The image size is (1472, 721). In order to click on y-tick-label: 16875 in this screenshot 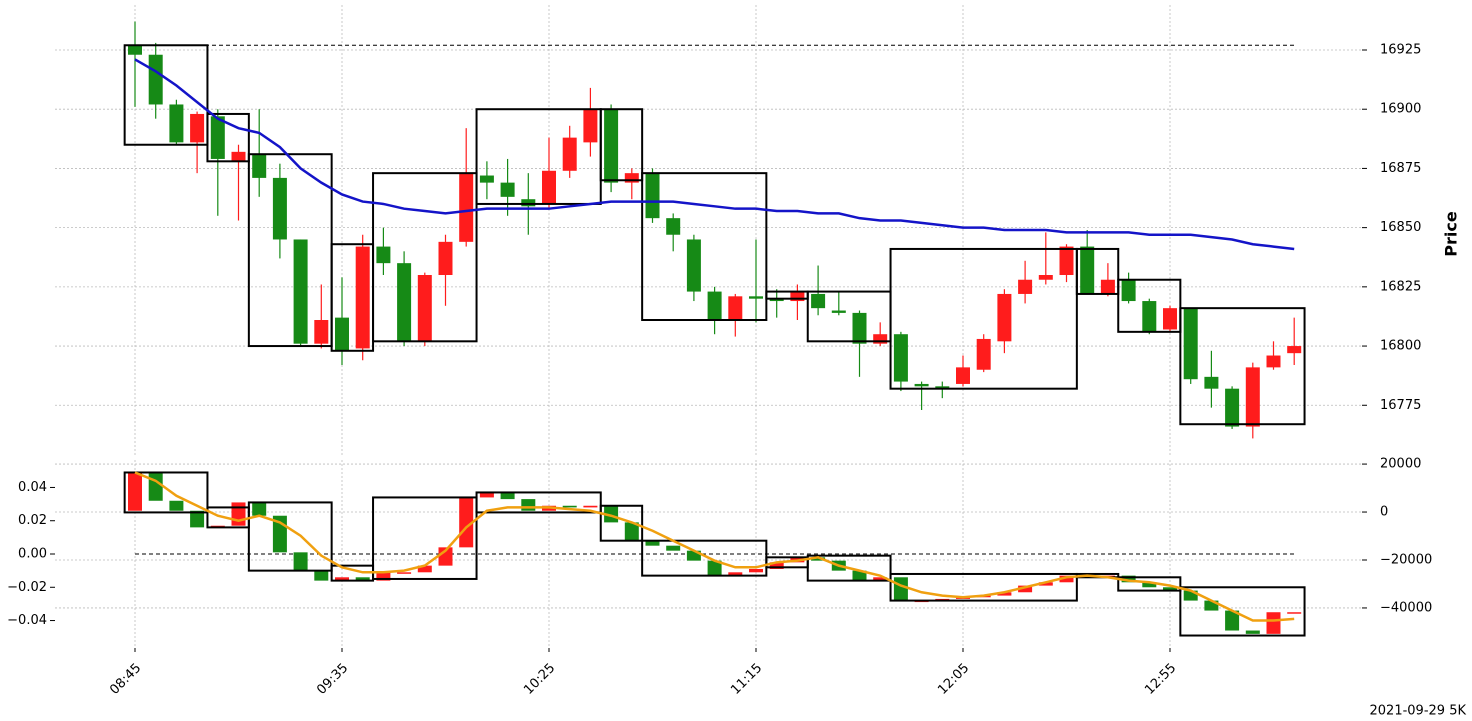, I will do `click(1400, 168)`.